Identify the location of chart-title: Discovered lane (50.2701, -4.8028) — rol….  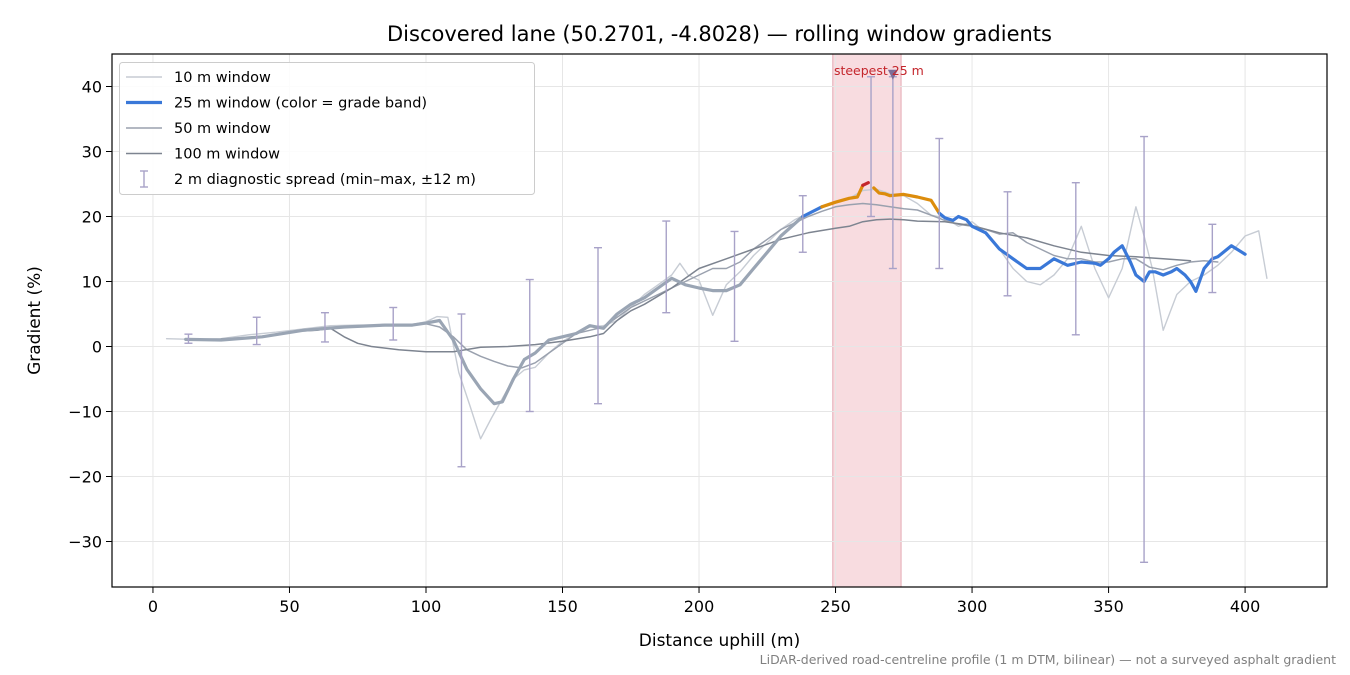
(719, 34).